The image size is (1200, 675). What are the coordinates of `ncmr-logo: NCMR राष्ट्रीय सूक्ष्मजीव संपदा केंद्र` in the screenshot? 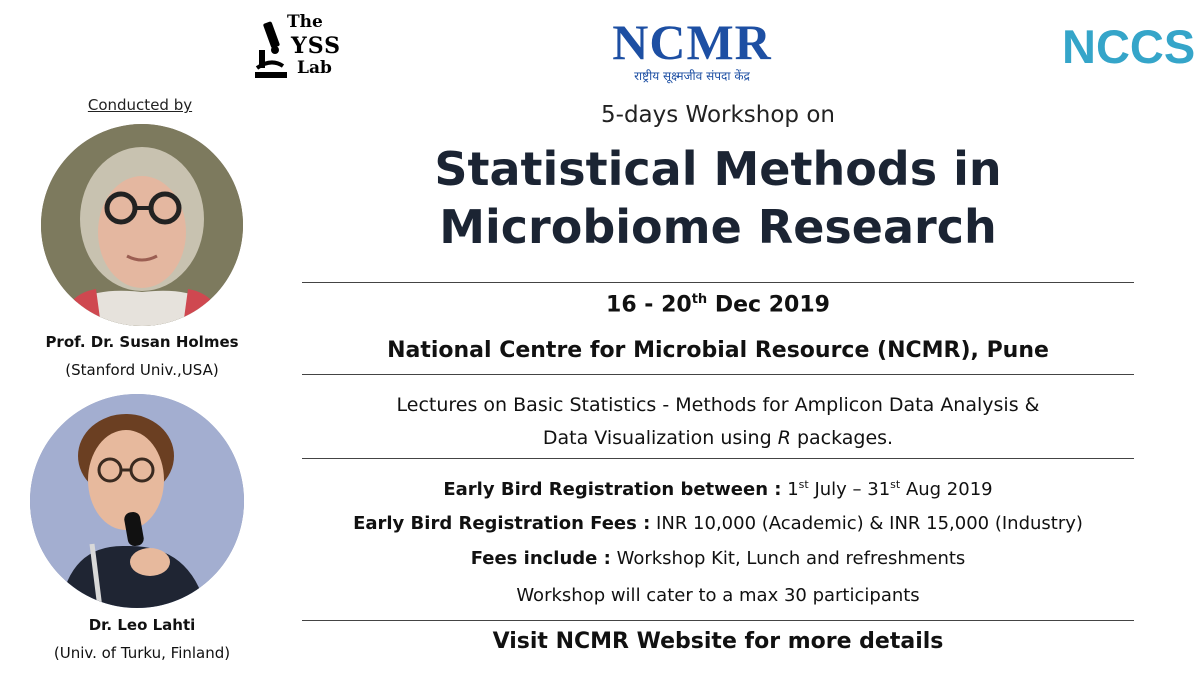 It's located at (692, 50).